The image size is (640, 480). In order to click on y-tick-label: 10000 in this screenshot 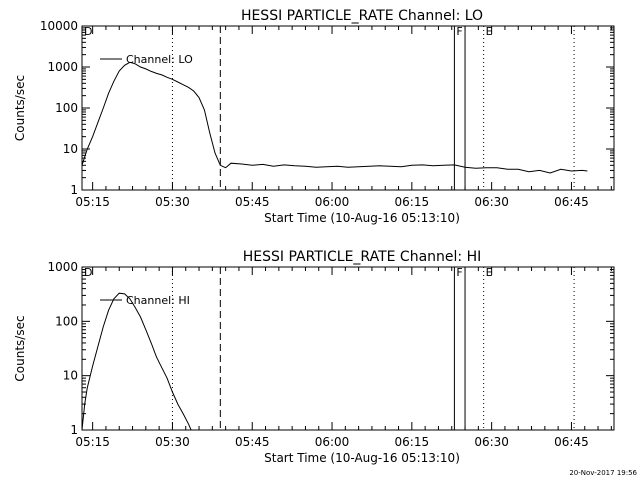, I will do `click(59, 26)`.